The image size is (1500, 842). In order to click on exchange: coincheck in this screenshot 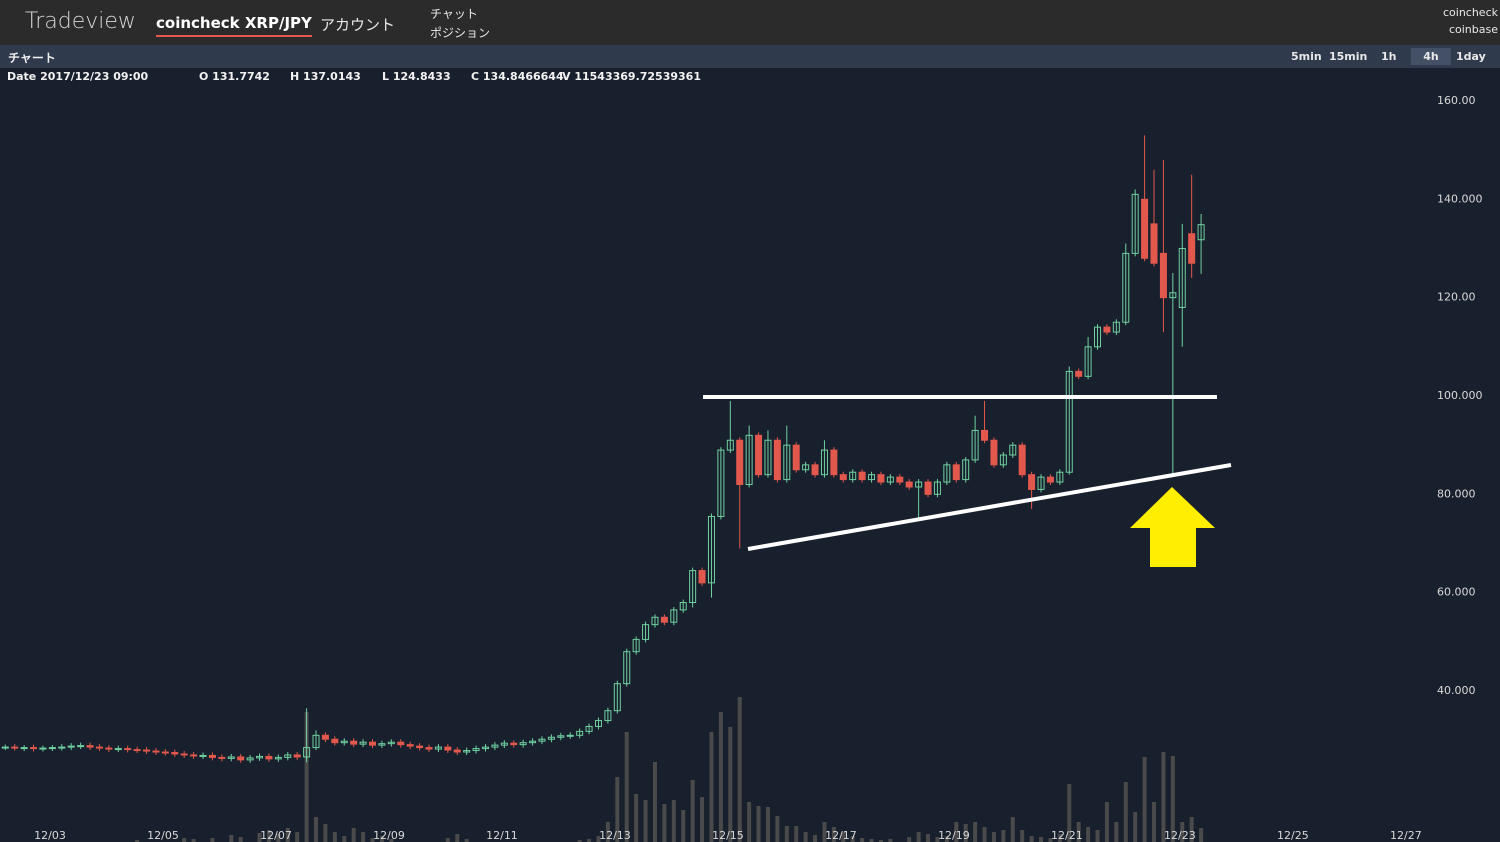, I will do `click(1470, 12)`.